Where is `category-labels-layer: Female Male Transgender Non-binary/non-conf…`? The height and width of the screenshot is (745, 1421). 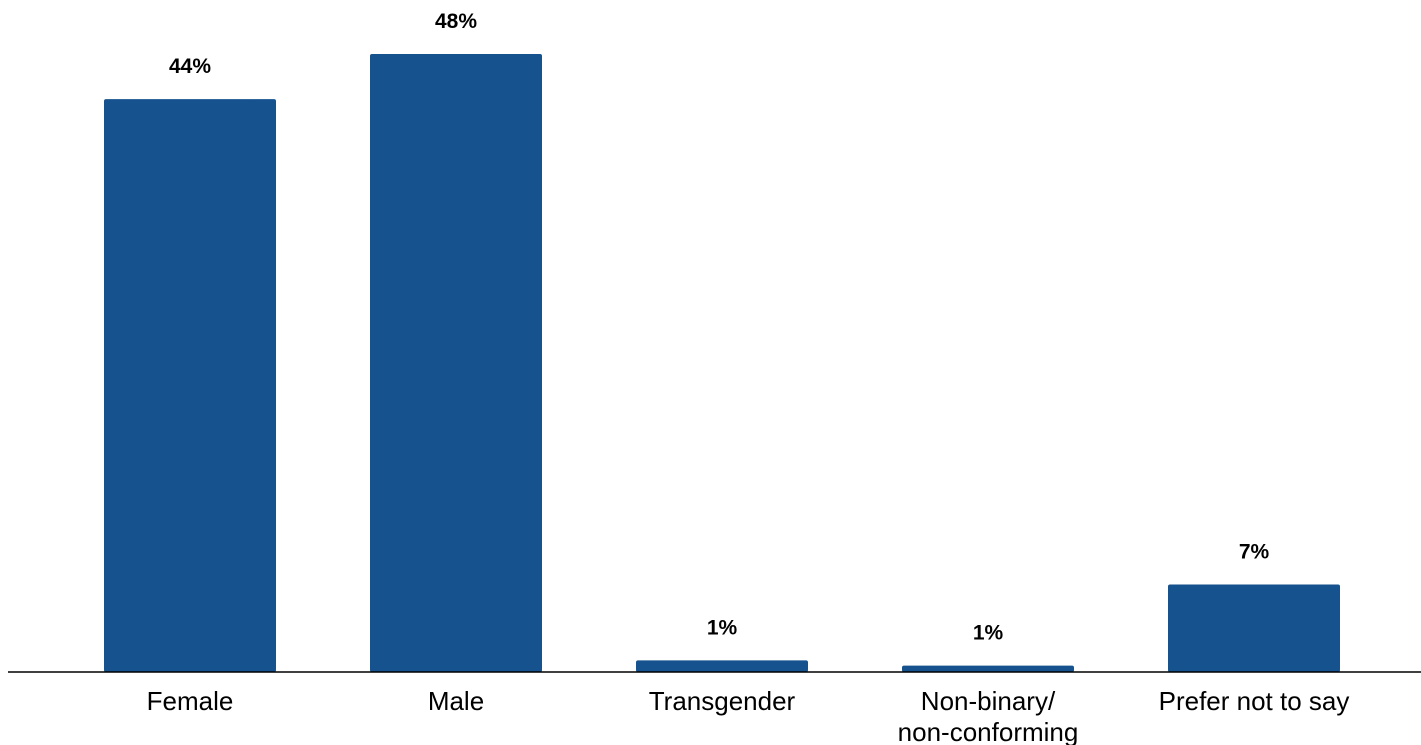
category-labels-layer: Female Male Transgender Non-binary/non-conf… is located at coordinates (748, 715).